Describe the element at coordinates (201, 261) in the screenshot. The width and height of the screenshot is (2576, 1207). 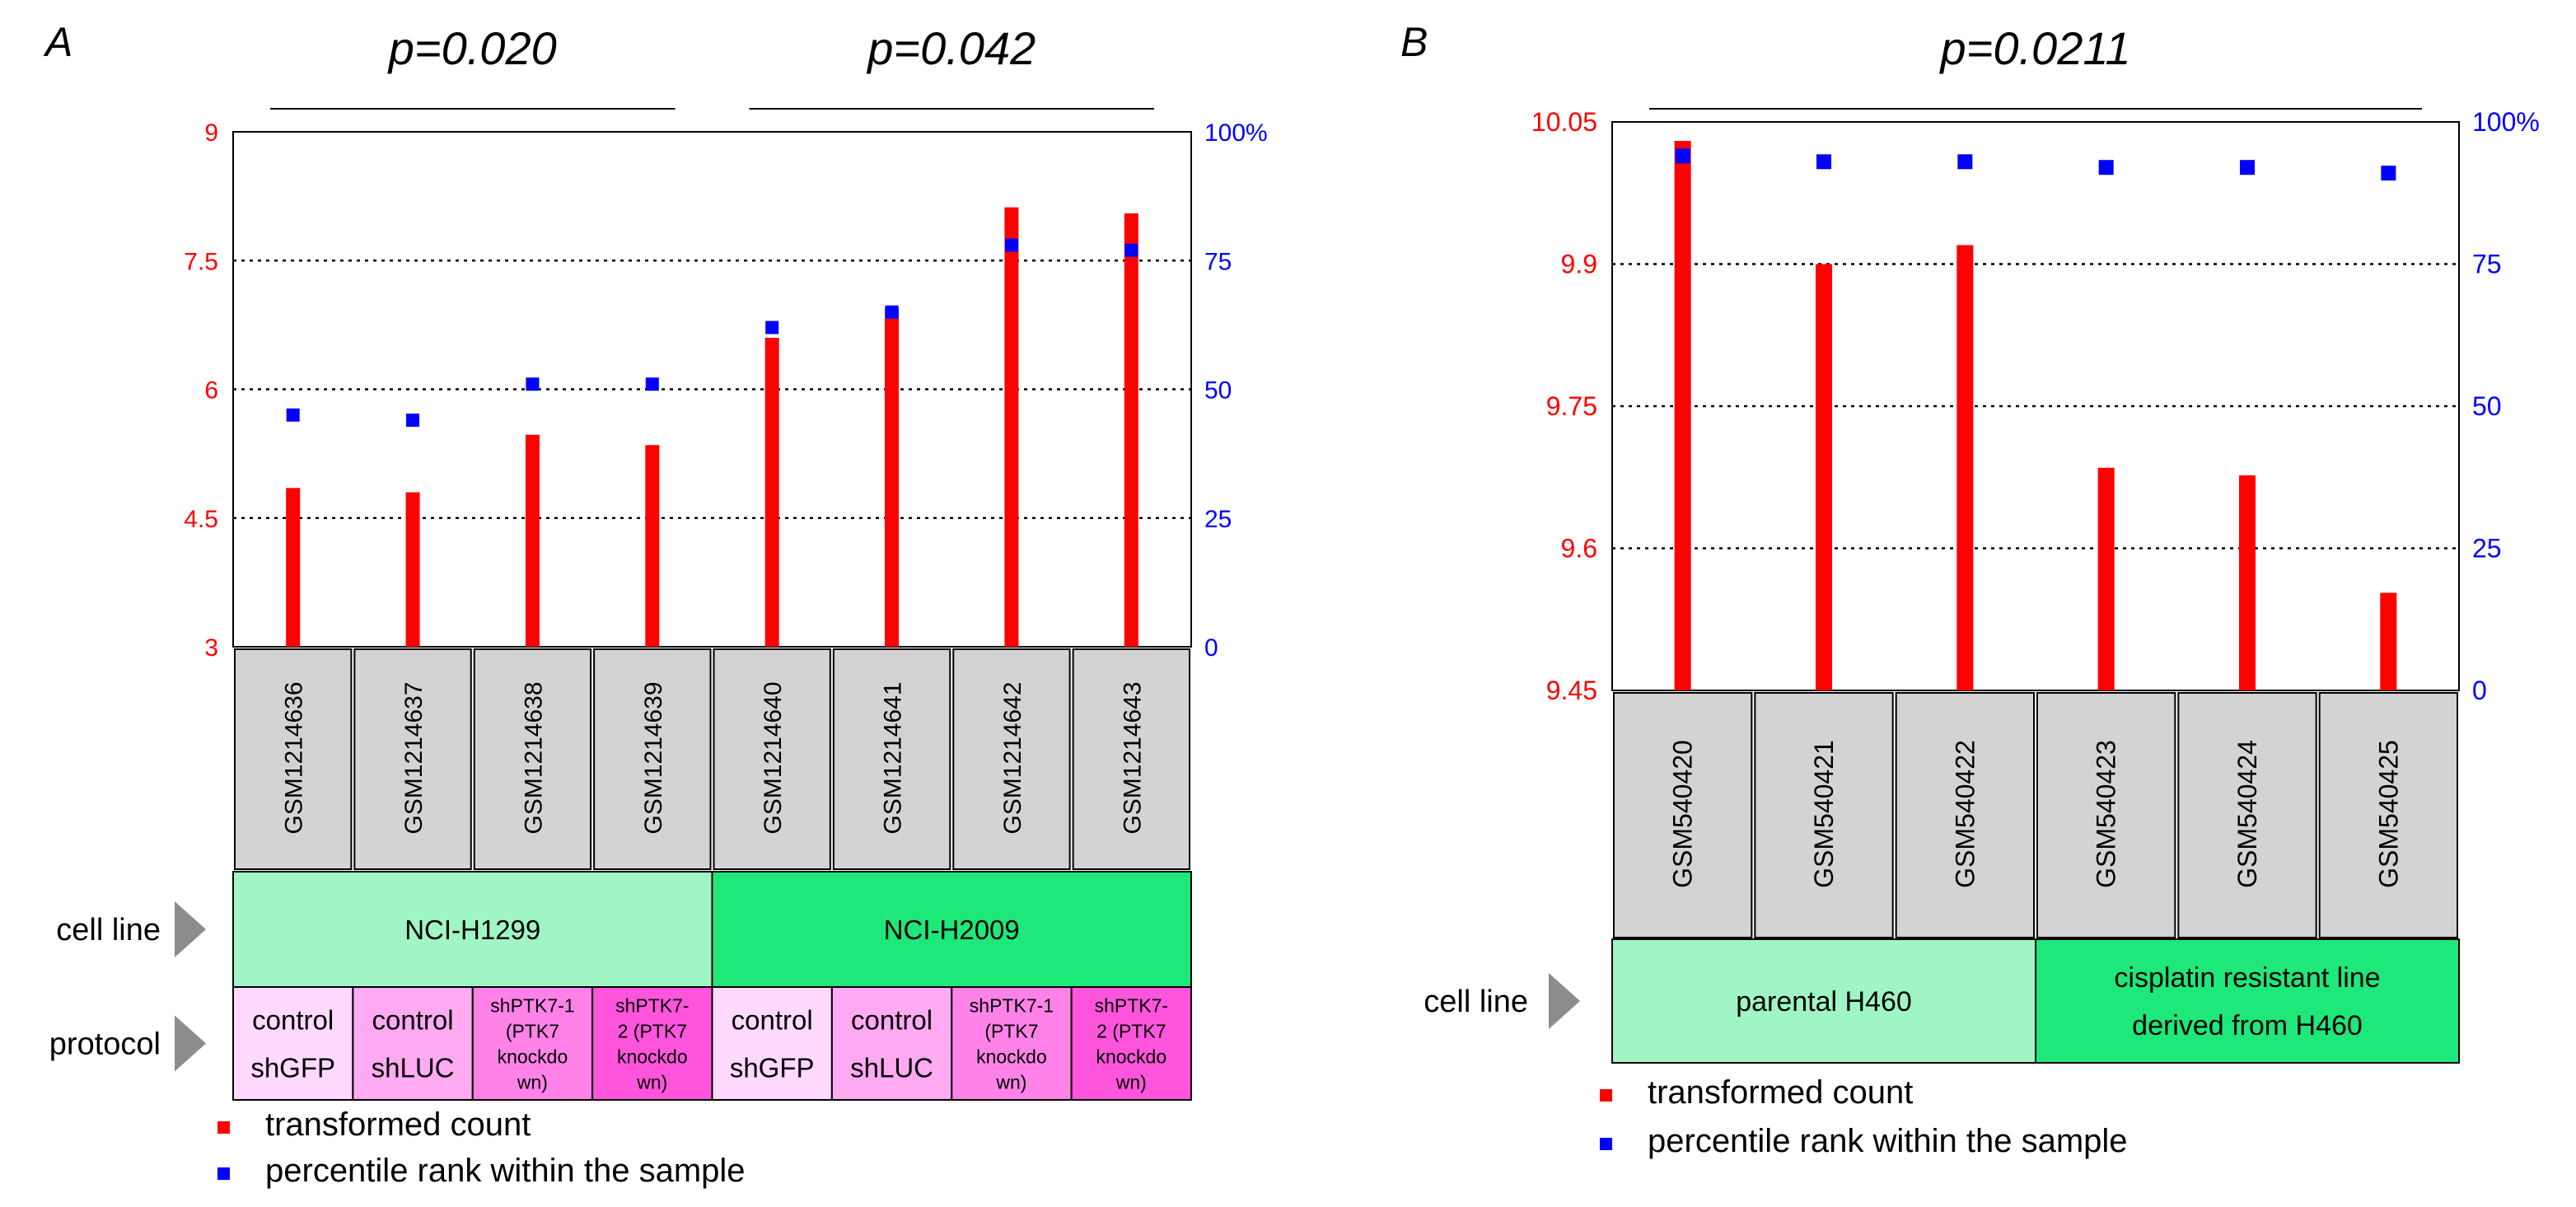
I see `left-axis-tick: 7.5` at that location.